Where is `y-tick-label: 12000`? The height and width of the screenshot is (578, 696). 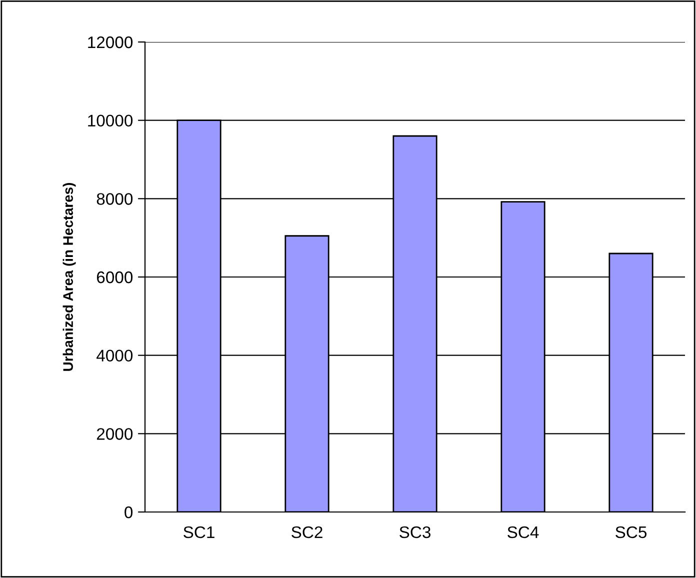 y-tick-label: 12000 is located at coordinates (110, 42).